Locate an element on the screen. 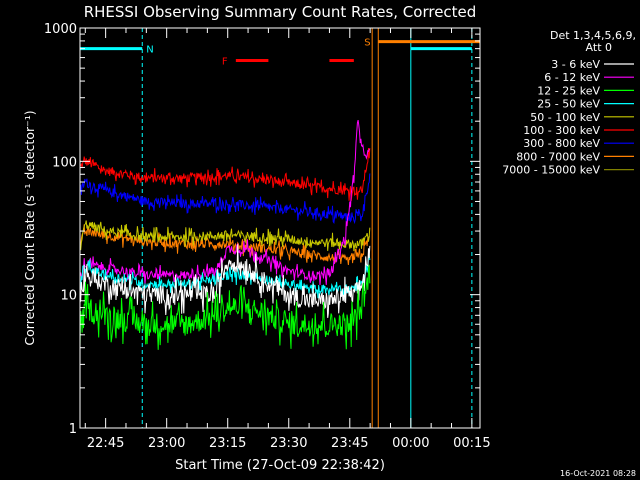 This screenshot has width=640, height=480. legend-label: 7000 - 15000 keV is located at coordinates (551, 170).